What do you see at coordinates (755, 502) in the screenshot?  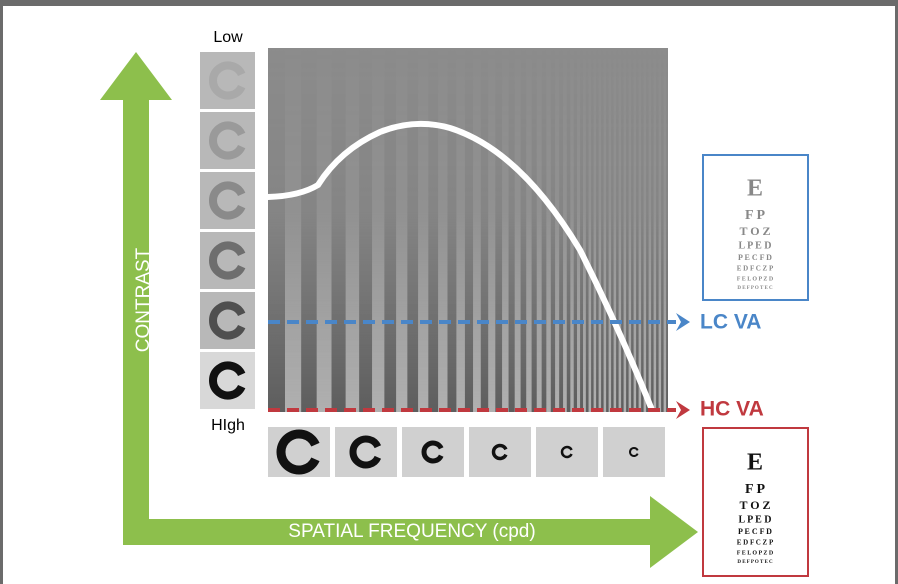 I see `hc-chart-frame` at bounding box center [755, 502].